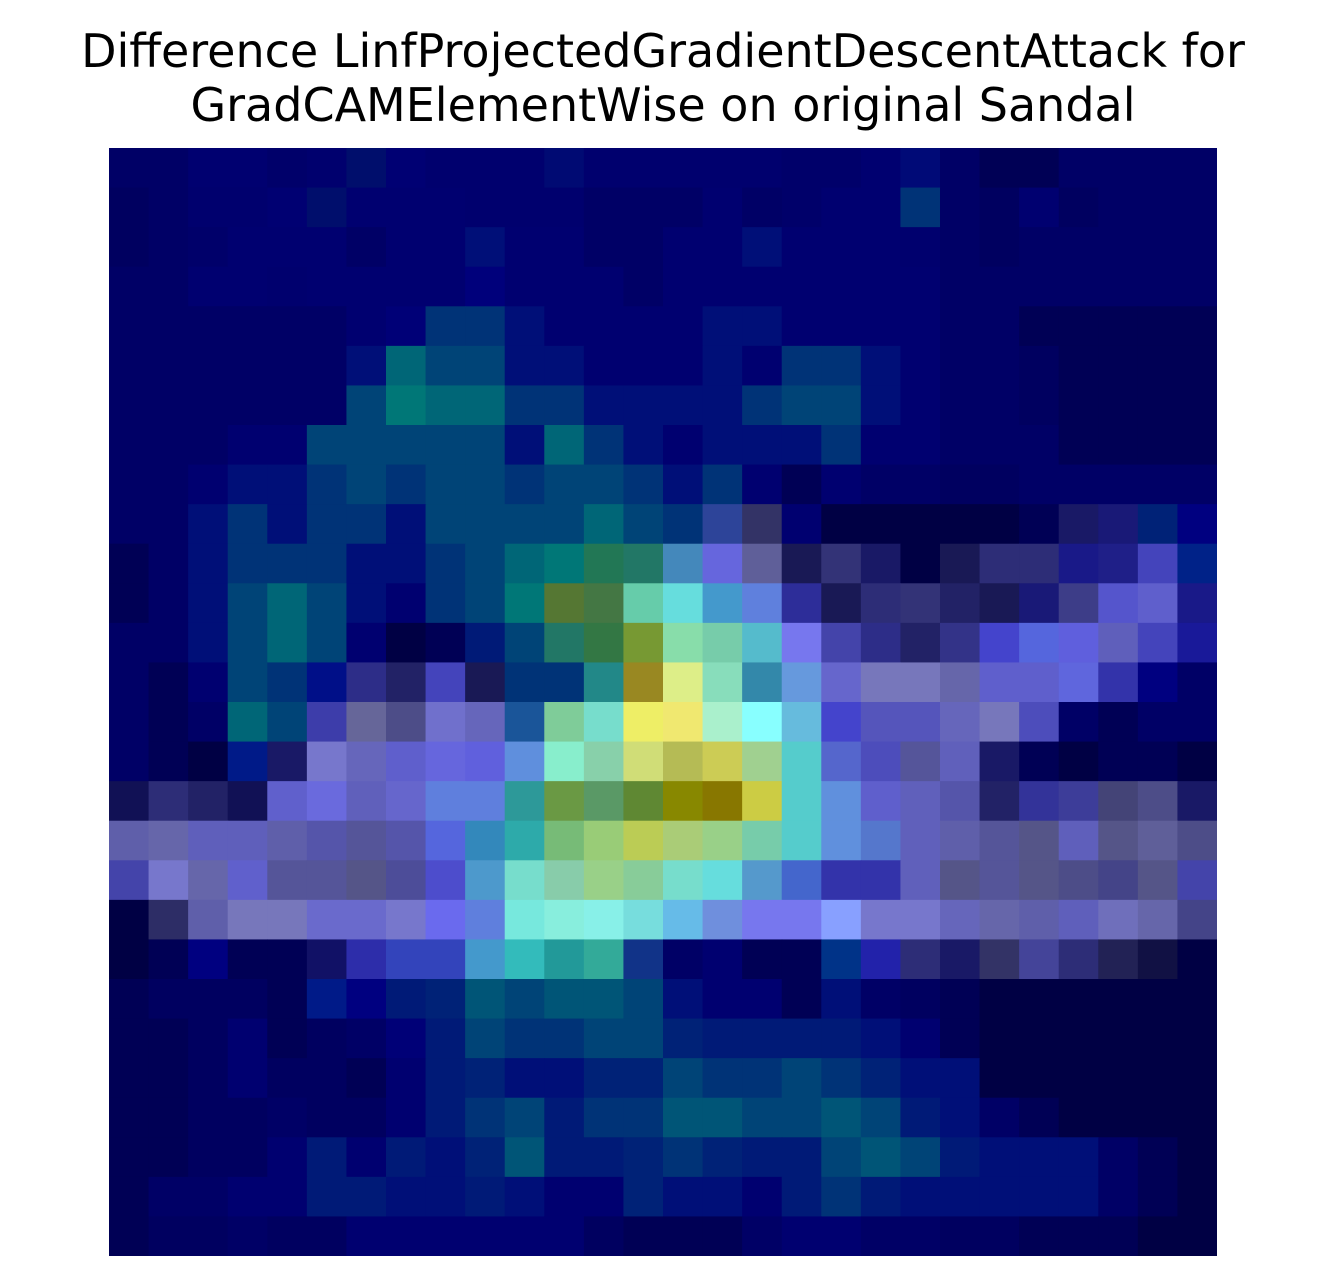 This screenshot has width=1326, height=1287. What do you see at coordinates (208, 761) in the screenshot?
I see `heatmap-cell-r15-c2` at bounding box center [208, 761].